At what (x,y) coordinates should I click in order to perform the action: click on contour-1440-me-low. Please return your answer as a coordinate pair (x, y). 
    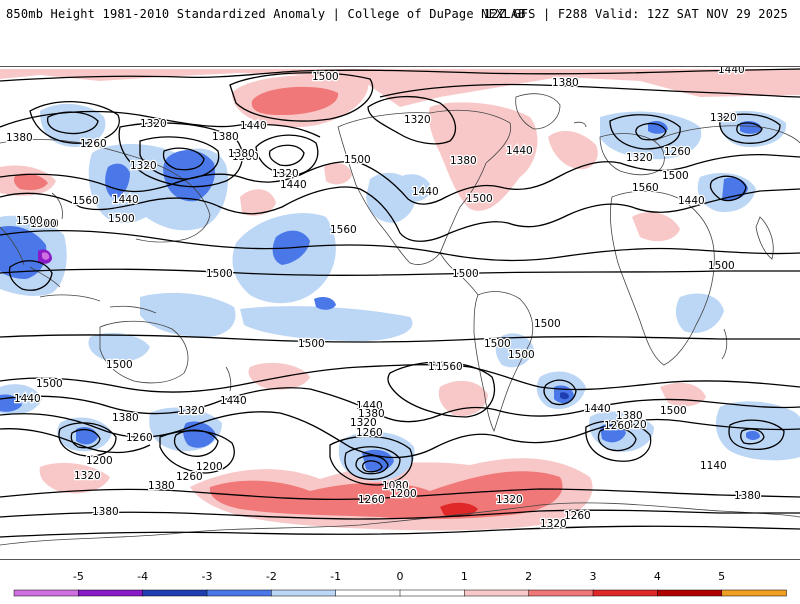
    Looking at the image, I should click on (728, 188).